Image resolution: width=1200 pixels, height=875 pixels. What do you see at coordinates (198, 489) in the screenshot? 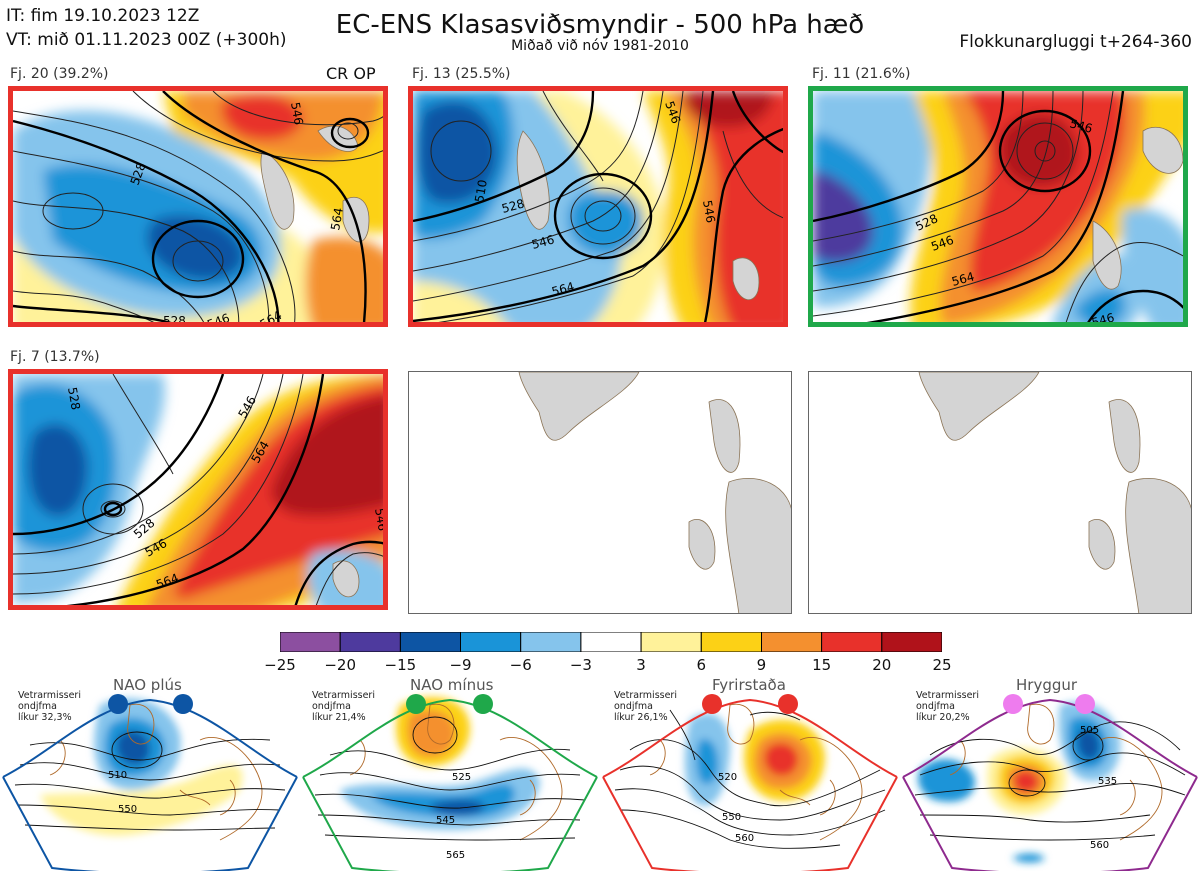
I see `cluster-map-4: 528 546 564 528 546 564 546` at bounding box center [198, 489].